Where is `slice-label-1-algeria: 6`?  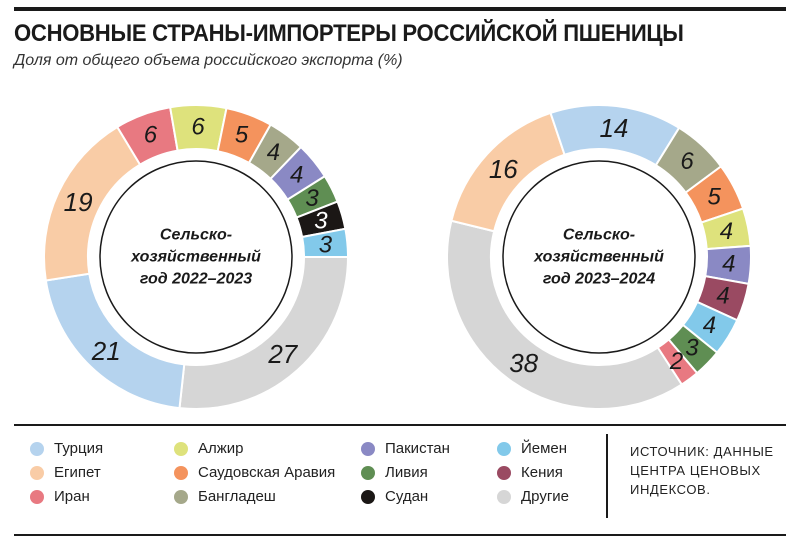
slice-label-1-algeria: 6 is located at coordinates (198, 127).